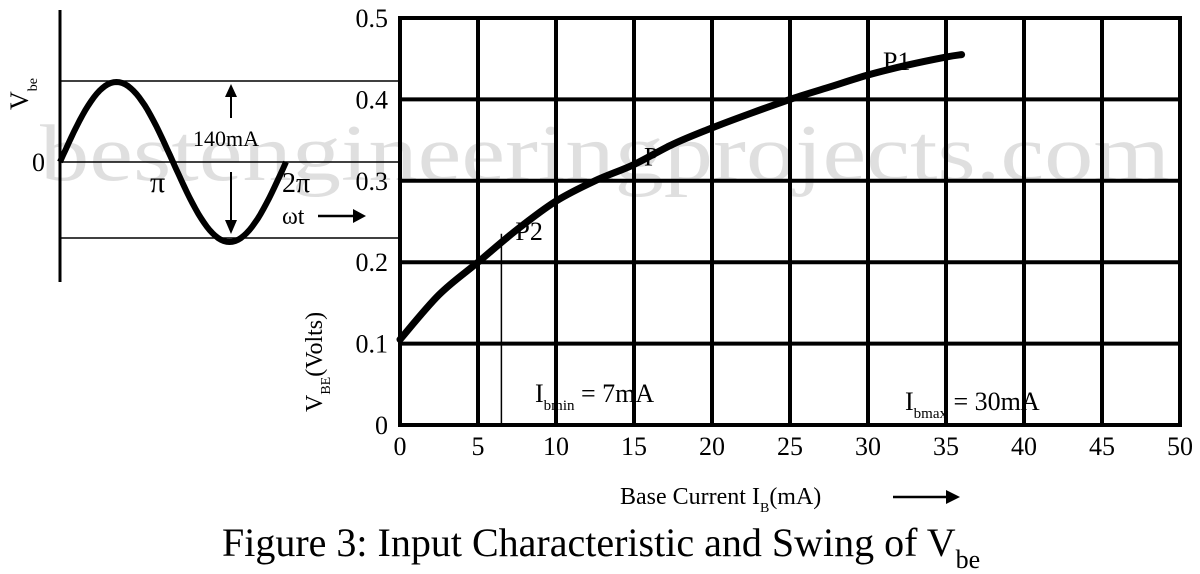  I want to click on swing-y-label-main: V, so click(19, 100).